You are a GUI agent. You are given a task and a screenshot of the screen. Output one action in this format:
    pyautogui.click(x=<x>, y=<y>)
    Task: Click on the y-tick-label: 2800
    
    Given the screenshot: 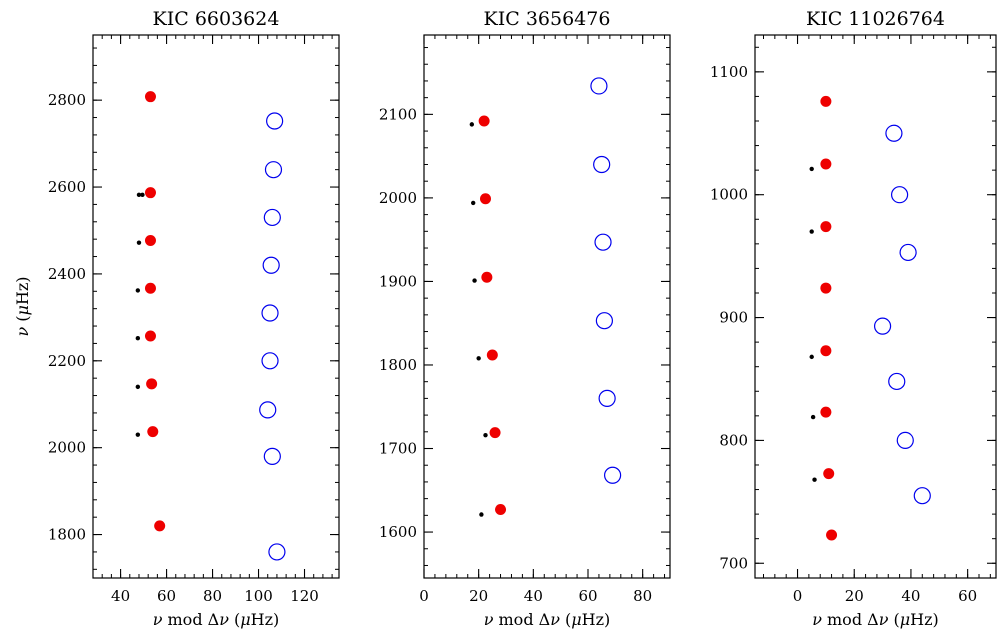 What is the action you would take?
    pyautogui.click(x=67, y=100)
    